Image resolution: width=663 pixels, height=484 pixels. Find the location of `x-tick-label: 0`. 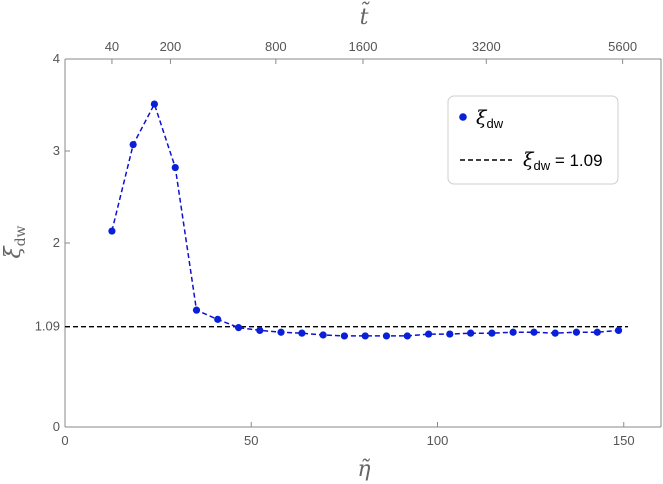

x-tick-label: 0 is located at coordinates (64, 440).